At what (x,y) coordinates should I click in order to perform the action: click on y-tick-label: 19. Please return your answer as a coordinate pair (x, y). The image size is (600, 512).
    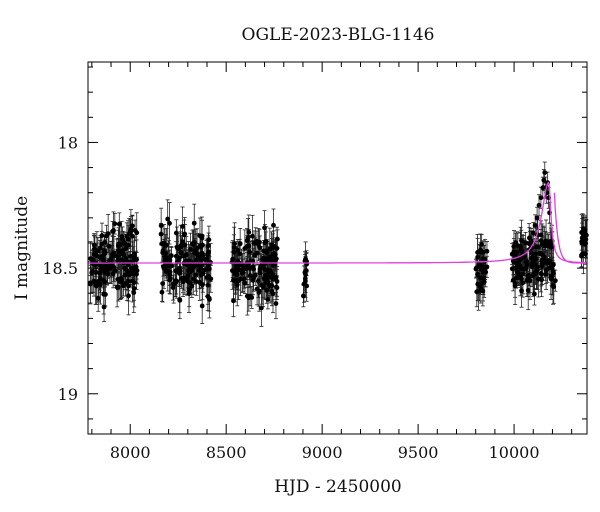
    Looking at the image, I should click on (68, 394).